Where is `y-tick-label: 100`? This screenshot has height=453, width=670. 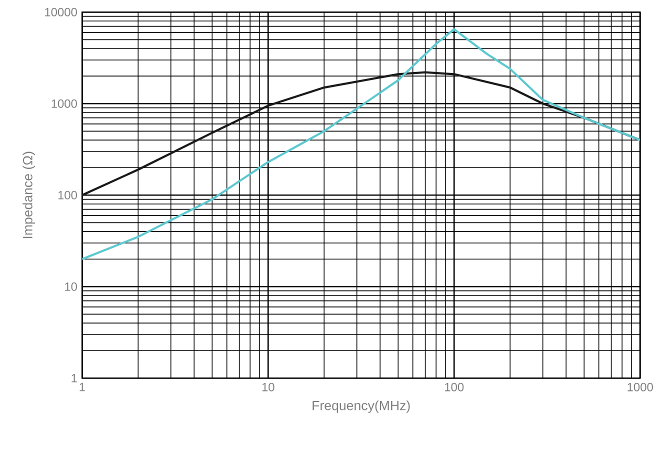
y-tick-label: 100 is located at coordinates (67, 195).